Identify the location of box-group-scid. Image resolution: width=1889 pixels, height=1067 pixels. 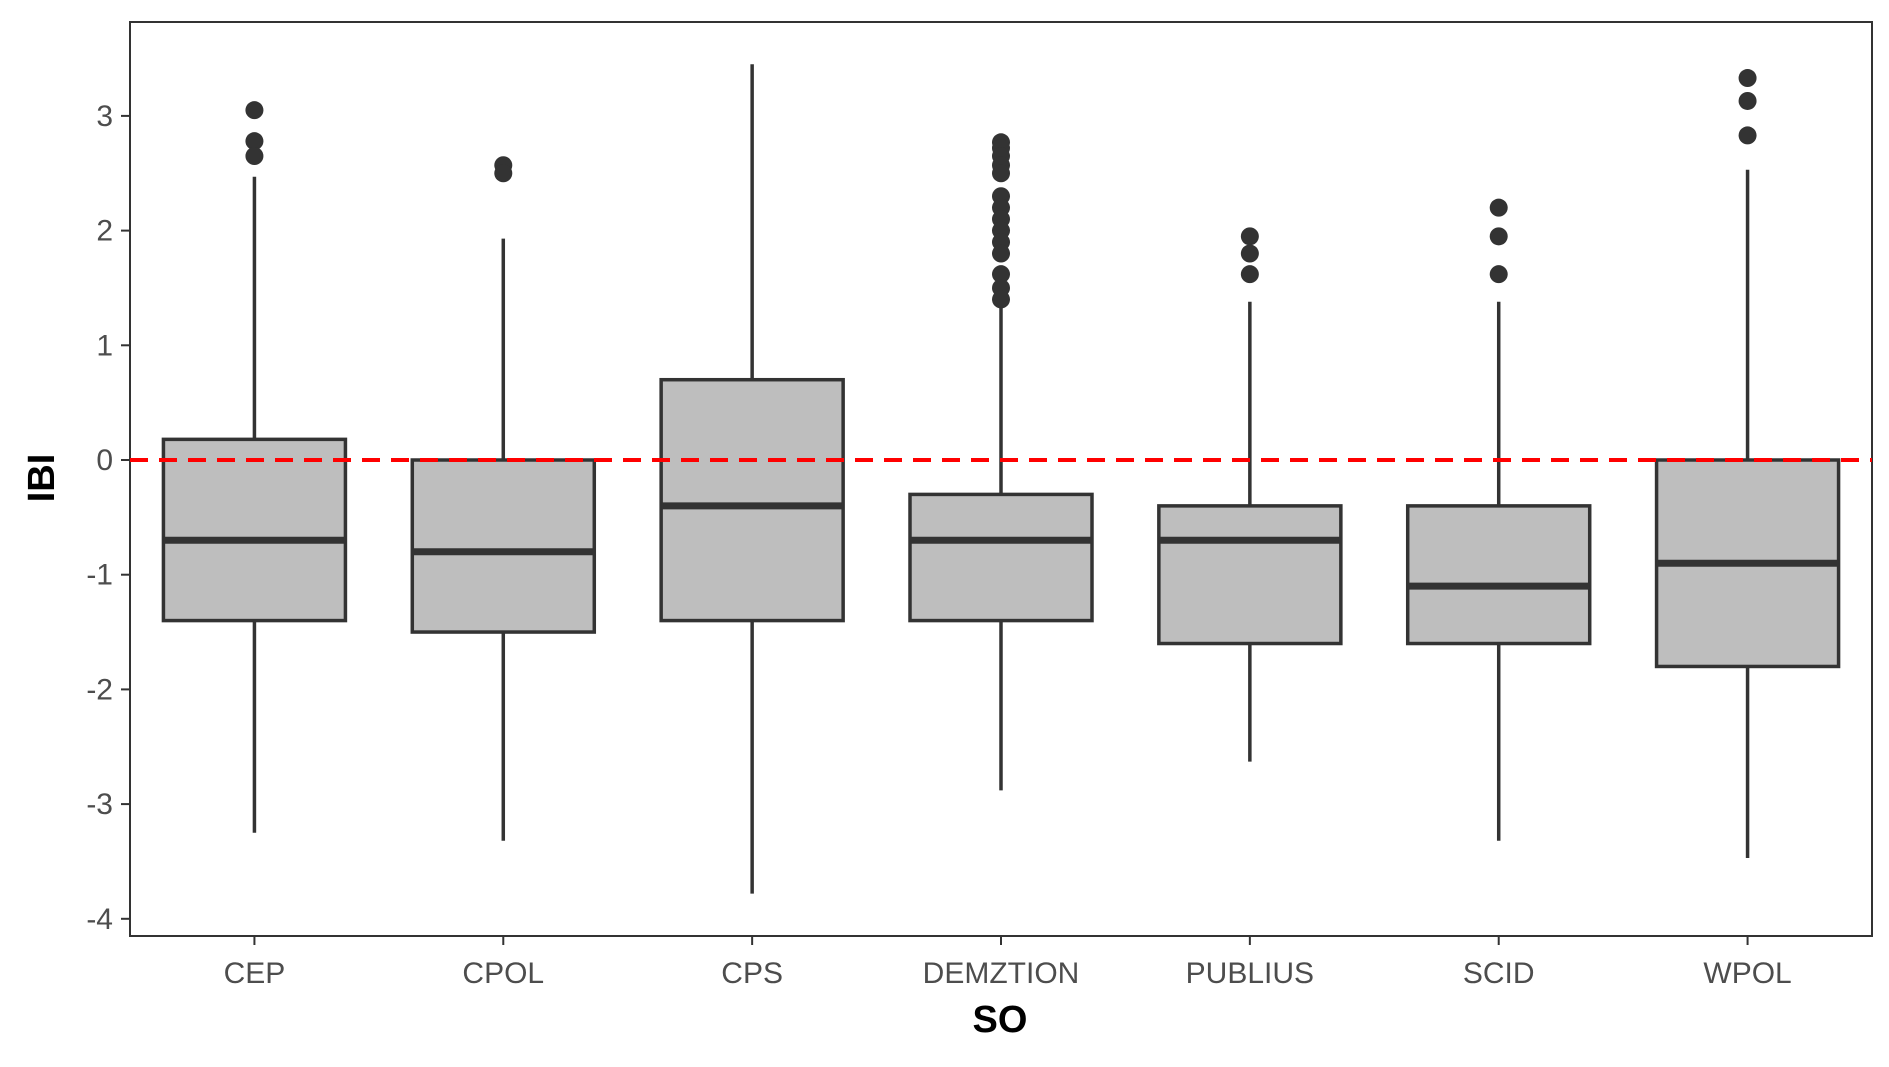
(1498, 519).